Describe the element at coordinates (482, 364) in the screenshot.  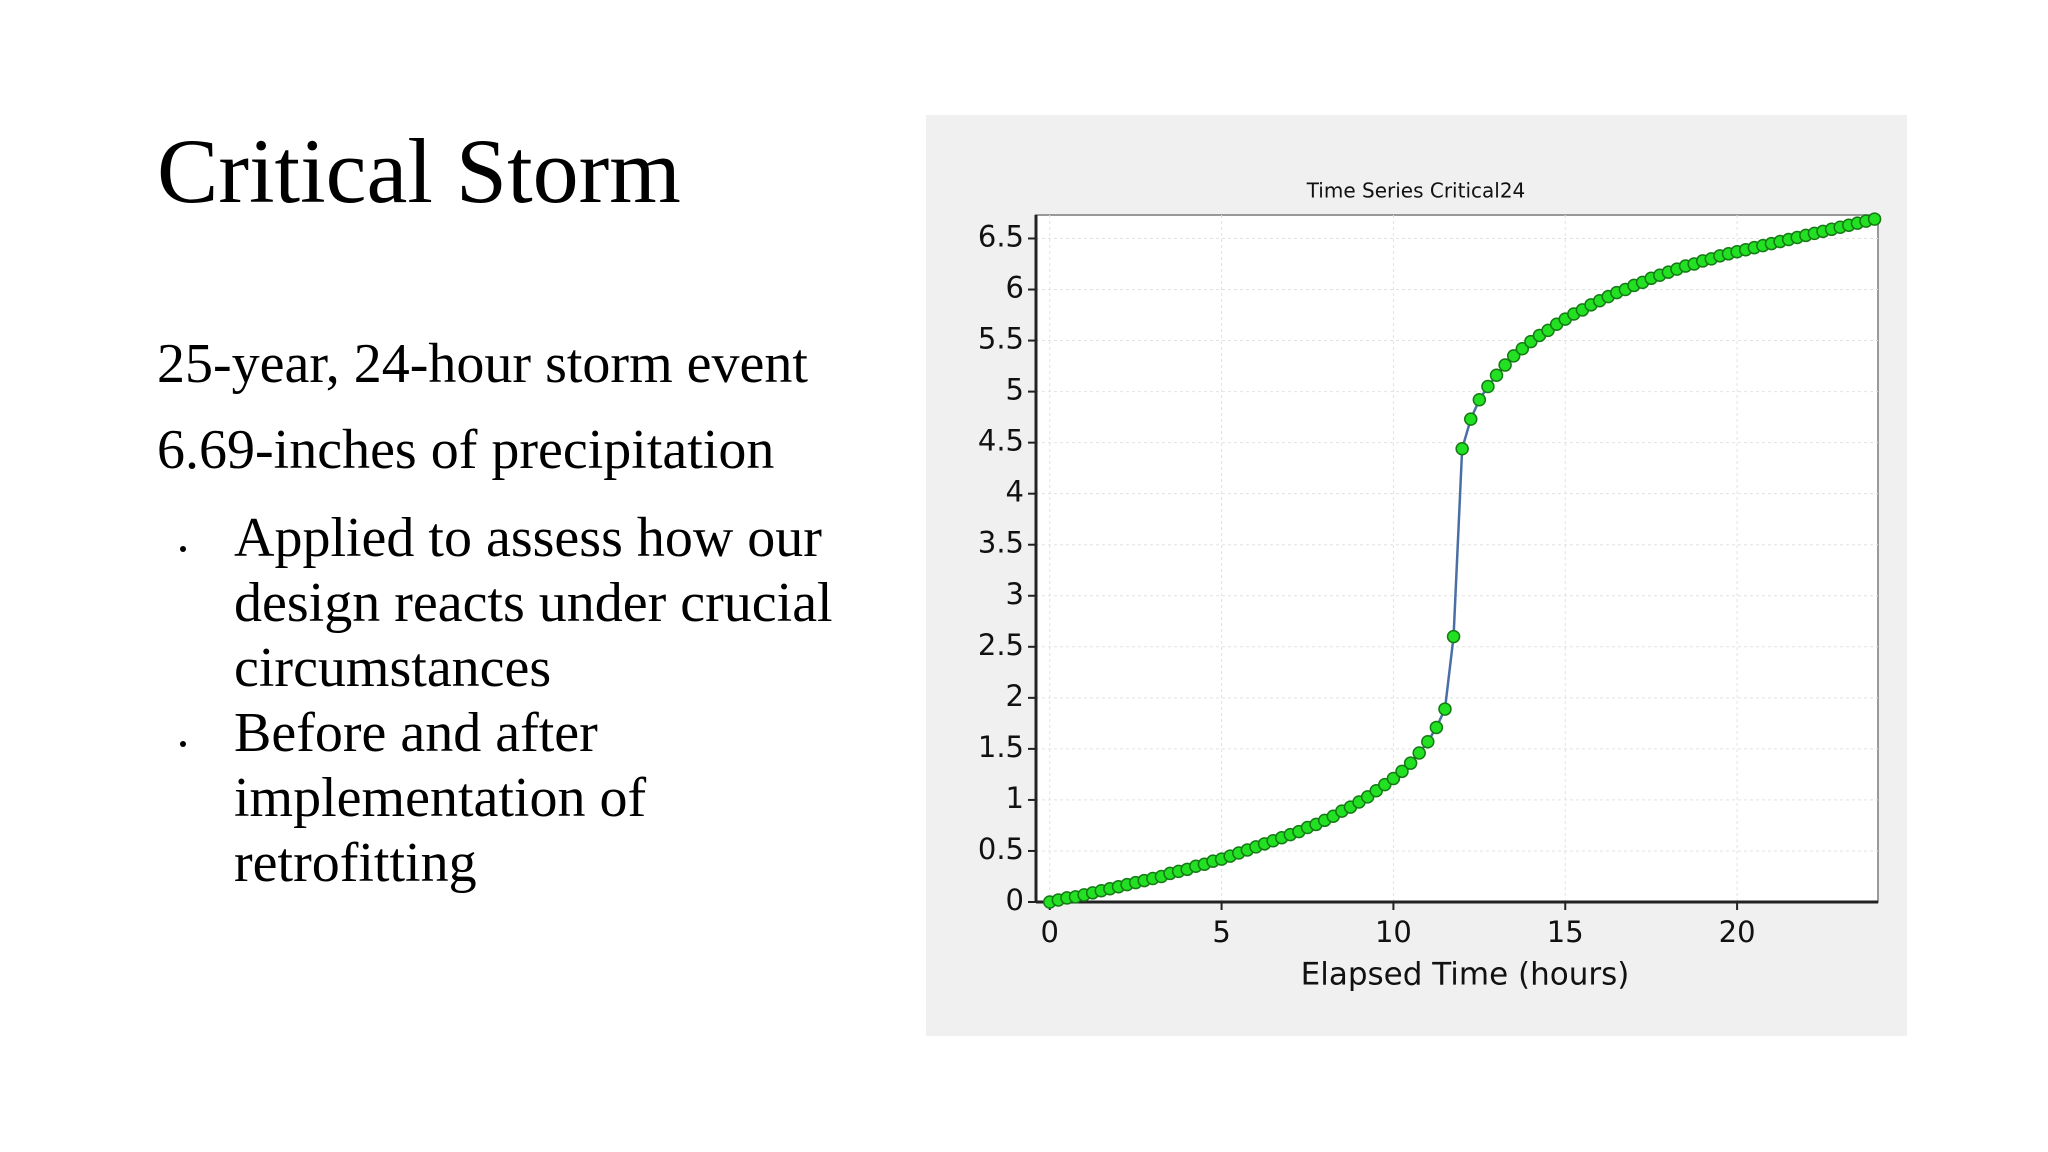
I see `body-line: 25-year, 24-hour storm event` at that location.